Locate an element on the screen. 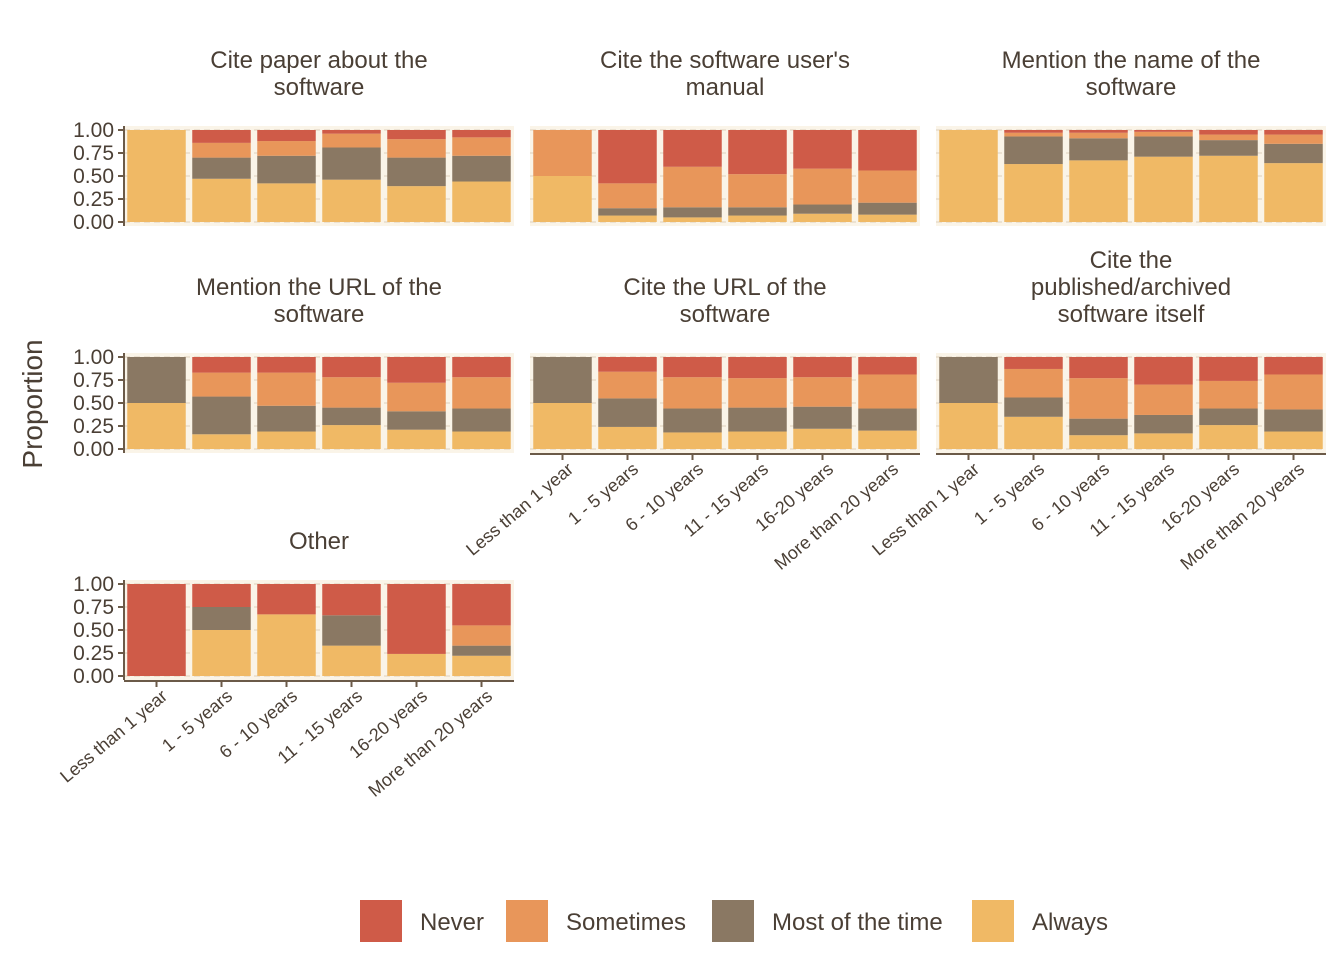 This screenshot has width=1344, height=960. facet-title: Cite the is located at coordinates (1131, 260).